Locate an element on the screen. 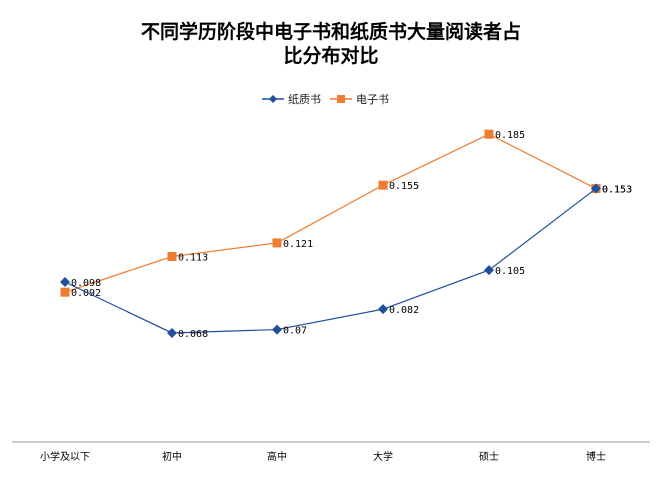 This screenshot has width=662, height=478. x-tick-label: 硕士 is located at coordinates (489, 456).